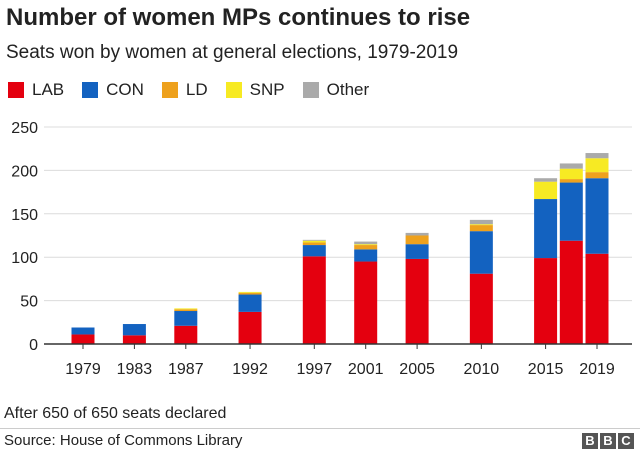 The height and width of the screenshot is (450, 640). I want to click on bar-snp-2001, so click(366, 245).